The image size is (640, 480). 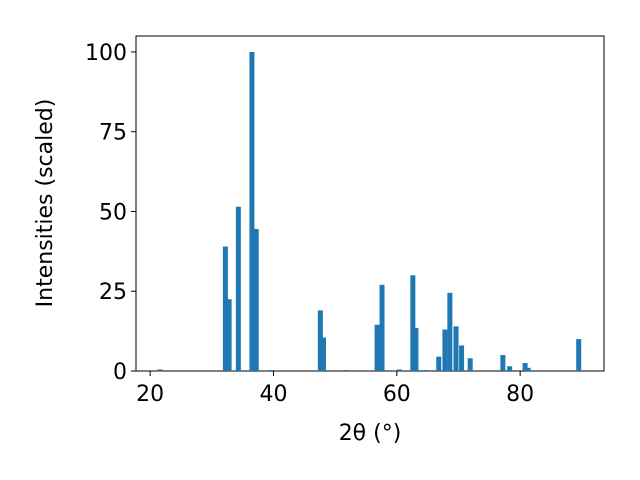 I want to click on x-tick-label: 80, so click(x=520, y=394).